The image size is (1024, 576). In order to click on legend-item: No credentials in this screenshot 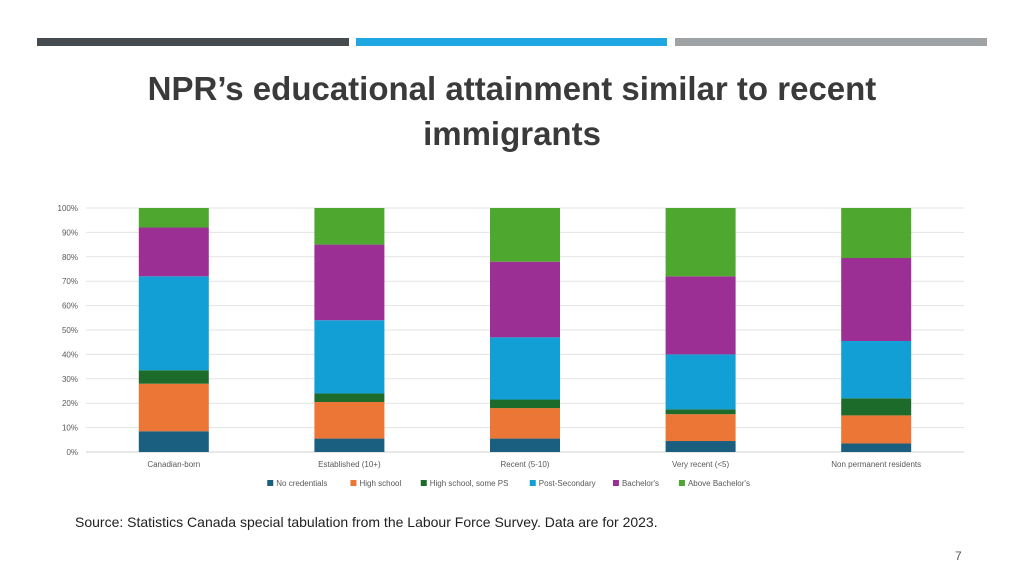, I will do `click(297, 483)`.